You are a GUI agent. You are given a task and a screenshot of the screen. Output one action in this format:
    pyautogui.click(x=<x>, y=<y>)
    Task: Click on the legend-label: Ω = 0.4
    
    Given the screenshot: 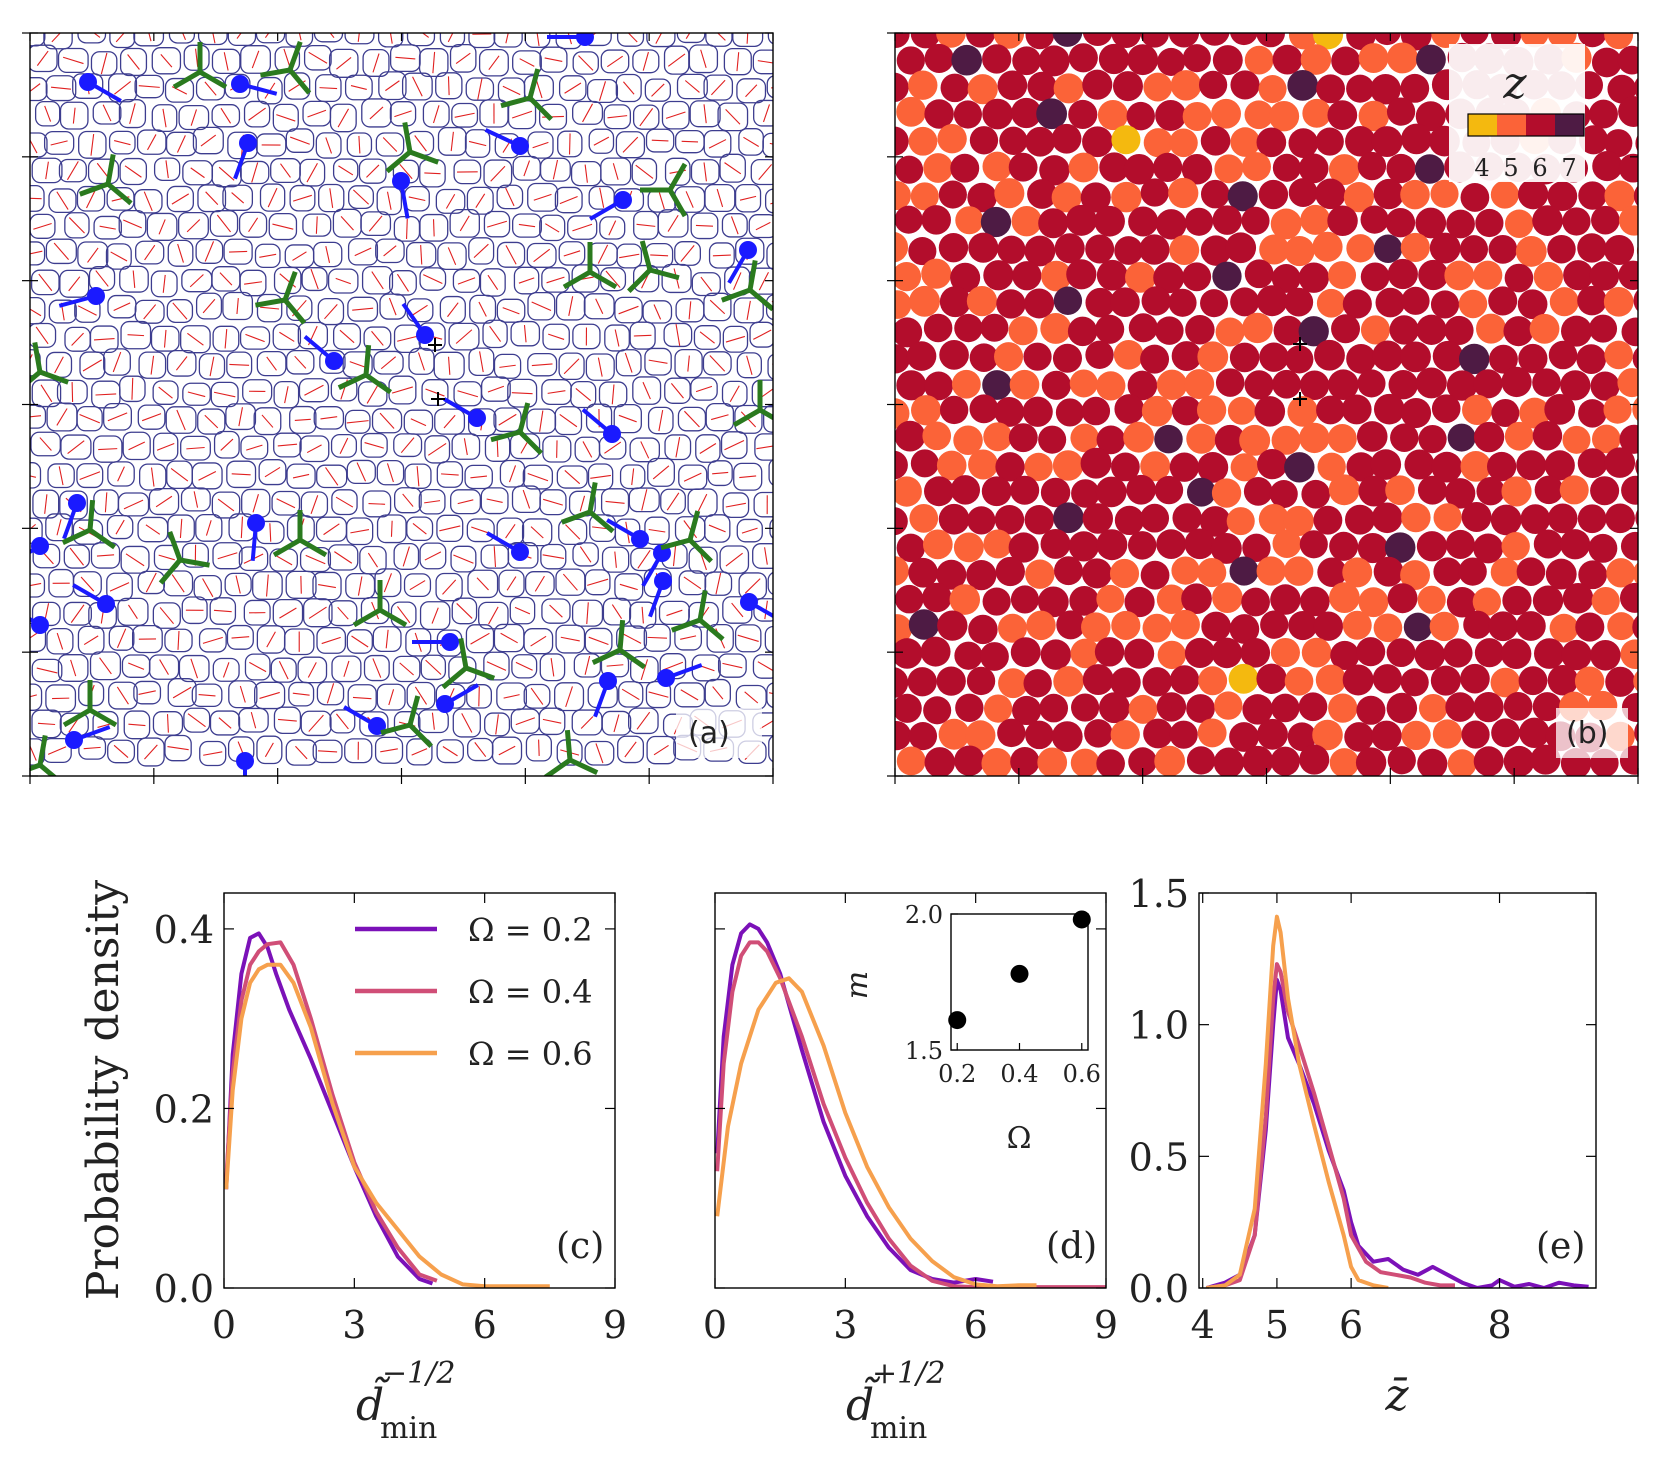 What is the action you would take?
    pyautogui.click(x=530, y=992)
    